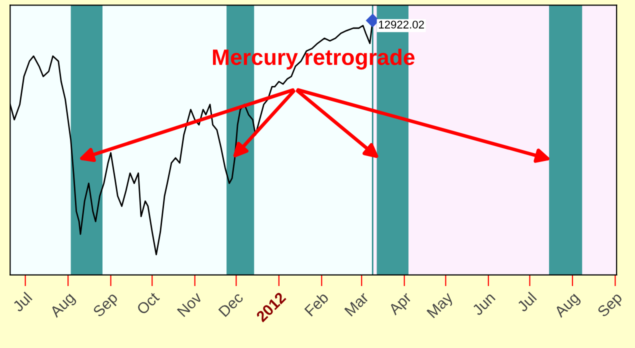 Image resolution: width=635 pixels, height=348 pixels. What do you see at coordinates (484, 304) in the screenshot?
I see `x-tick-label: Jun` at bounding box center [484, 304].